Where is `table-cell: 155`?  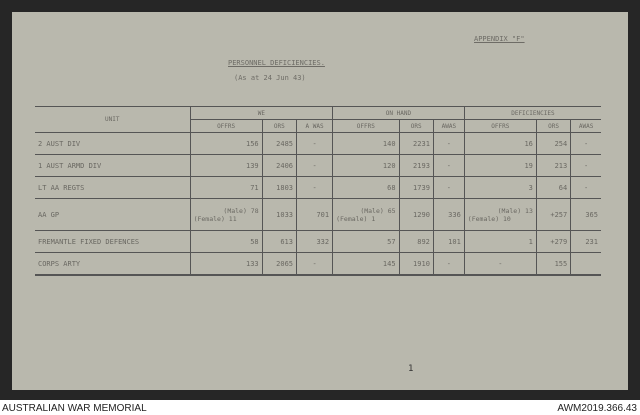
table-cell: 155 is located at coordinates (553, 264).